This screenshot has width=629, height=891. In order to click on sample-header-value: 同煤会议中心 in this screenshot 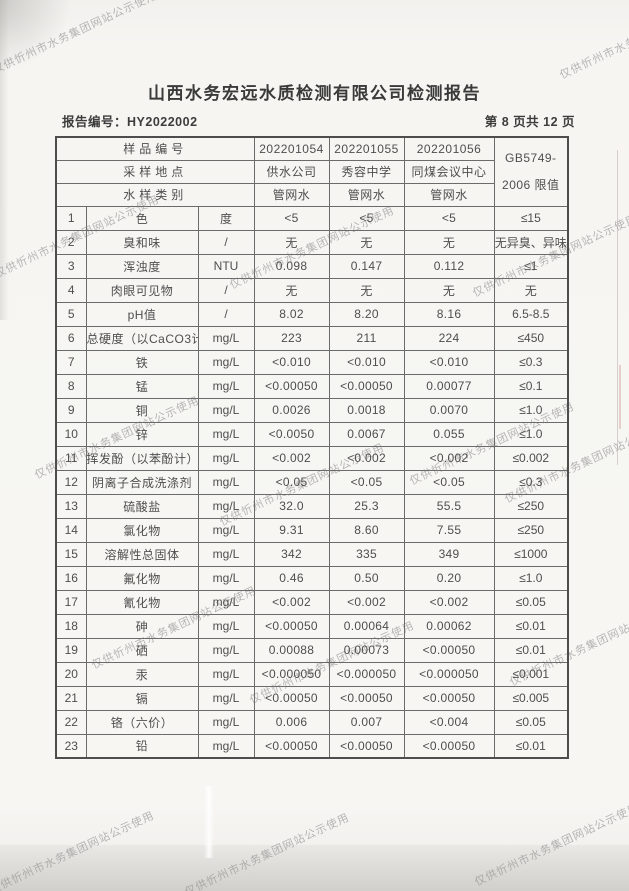, I will do `click(449, 171)`.